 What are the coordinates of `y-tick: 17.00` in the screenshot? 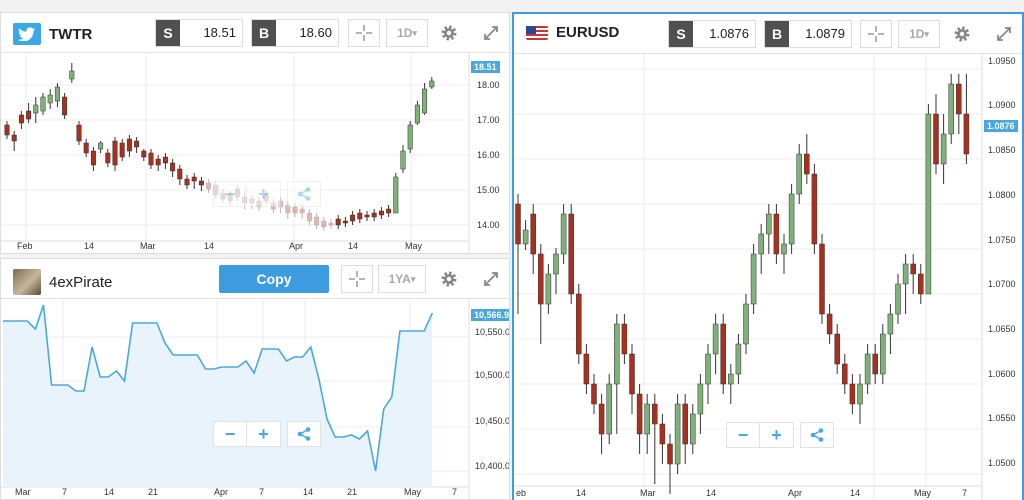 It's located at (488, 120).